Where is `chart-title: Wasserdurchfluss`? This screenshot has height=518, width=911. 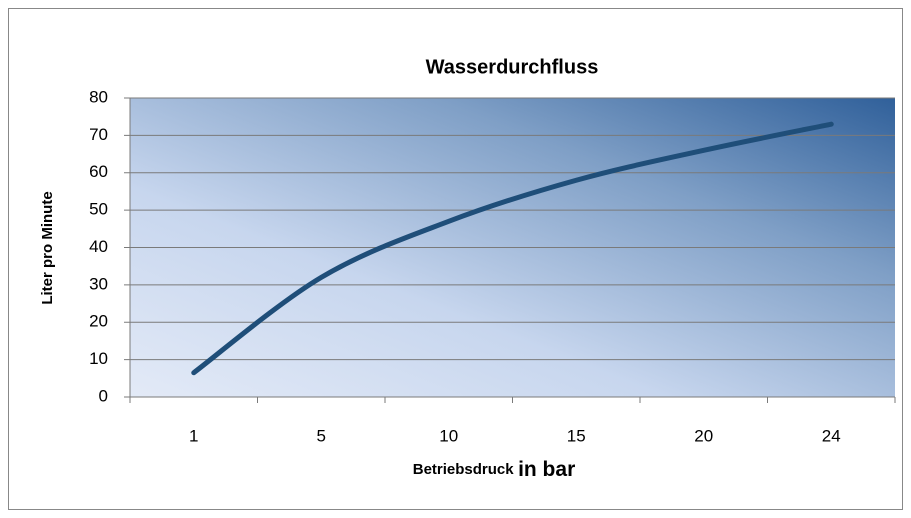 chart-title: Wasserdurchfluss is located at coordinates (512, 67).